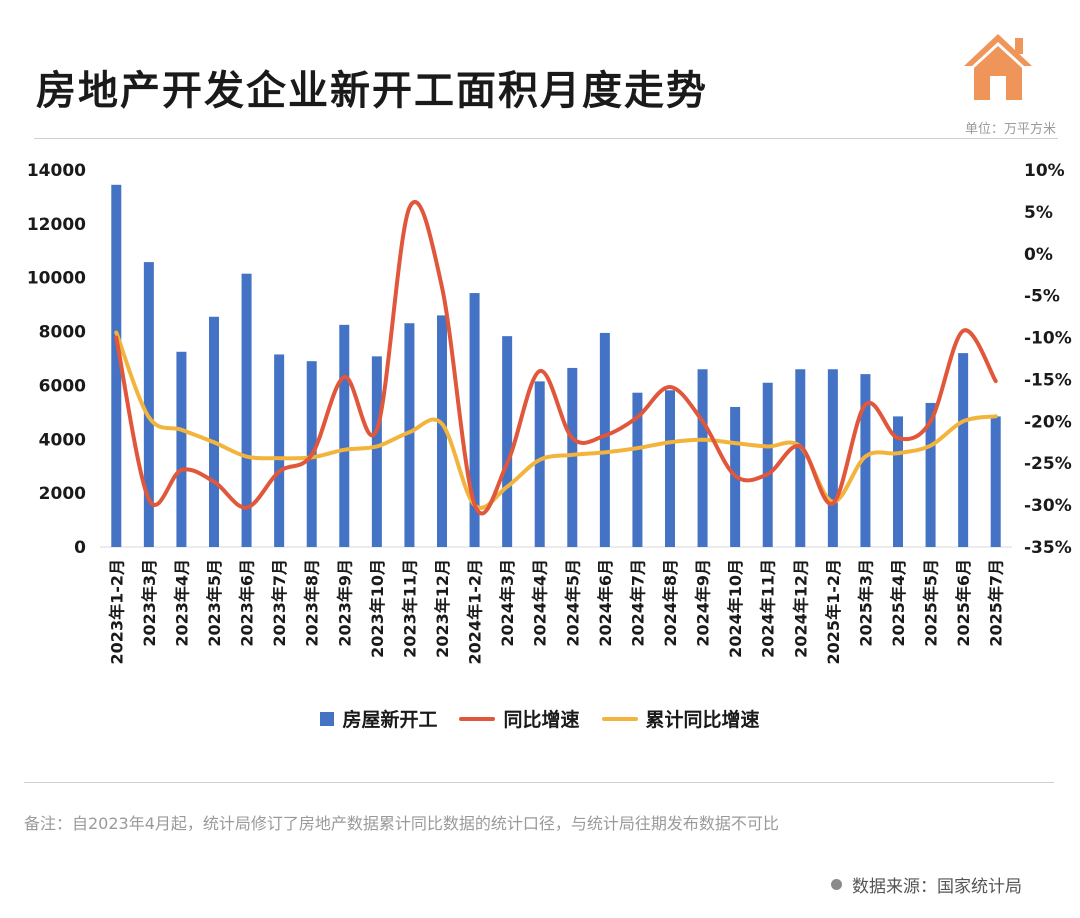  Describe the element at coordinates (80, 548) in the screenshot. I see `y-left-tick-label: 0` at that location.